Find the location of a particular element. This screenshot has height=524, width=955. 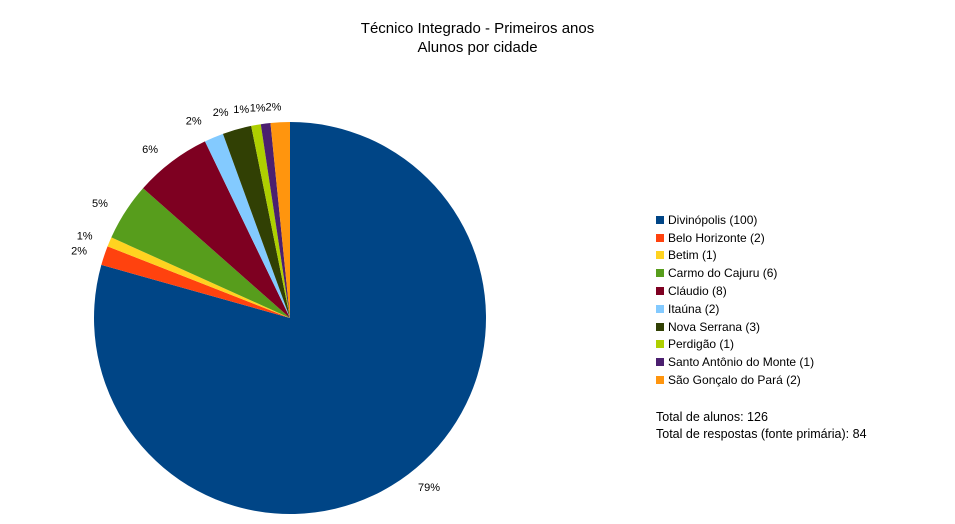

legend-label: Nova Serrana (3) is located at coordinates (714, 326).